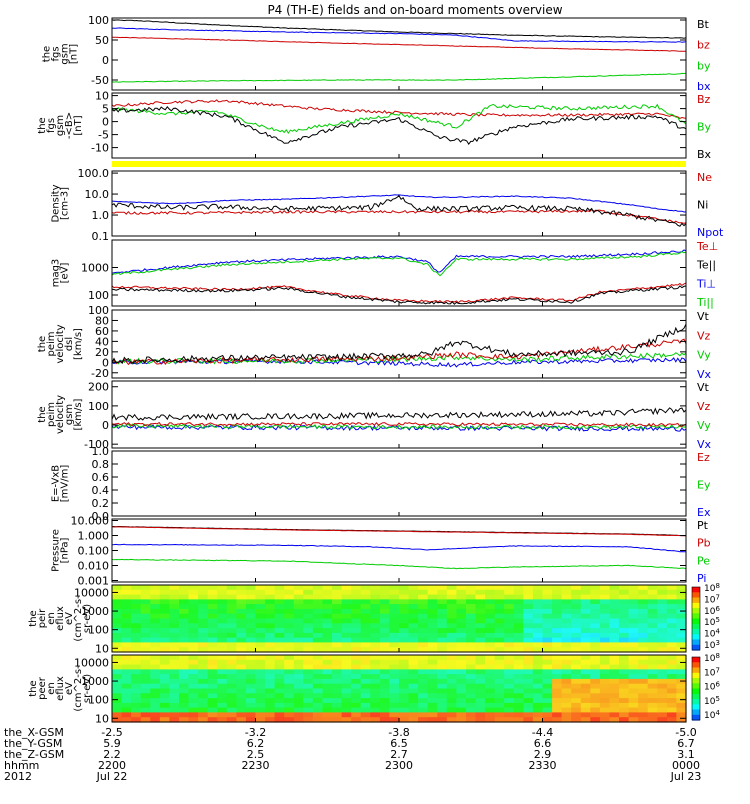 The width and height of the screenshot is (750, 804). I want to click on y-axis-label-line: peim, so click(51, 414).